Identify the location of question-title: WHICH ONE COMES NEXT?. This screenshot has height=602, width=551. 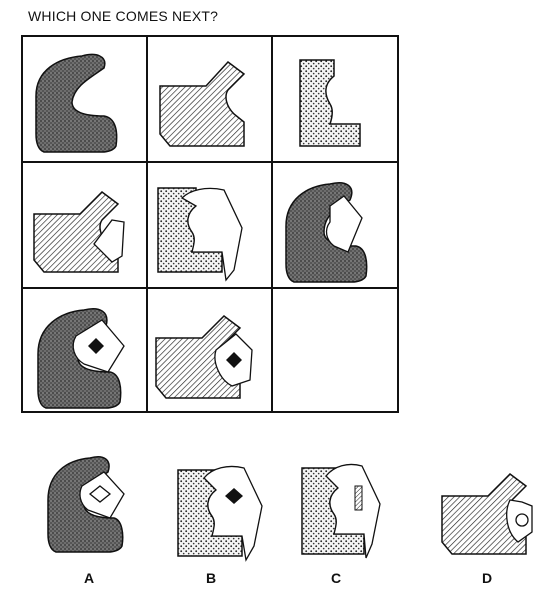
(123, 16).